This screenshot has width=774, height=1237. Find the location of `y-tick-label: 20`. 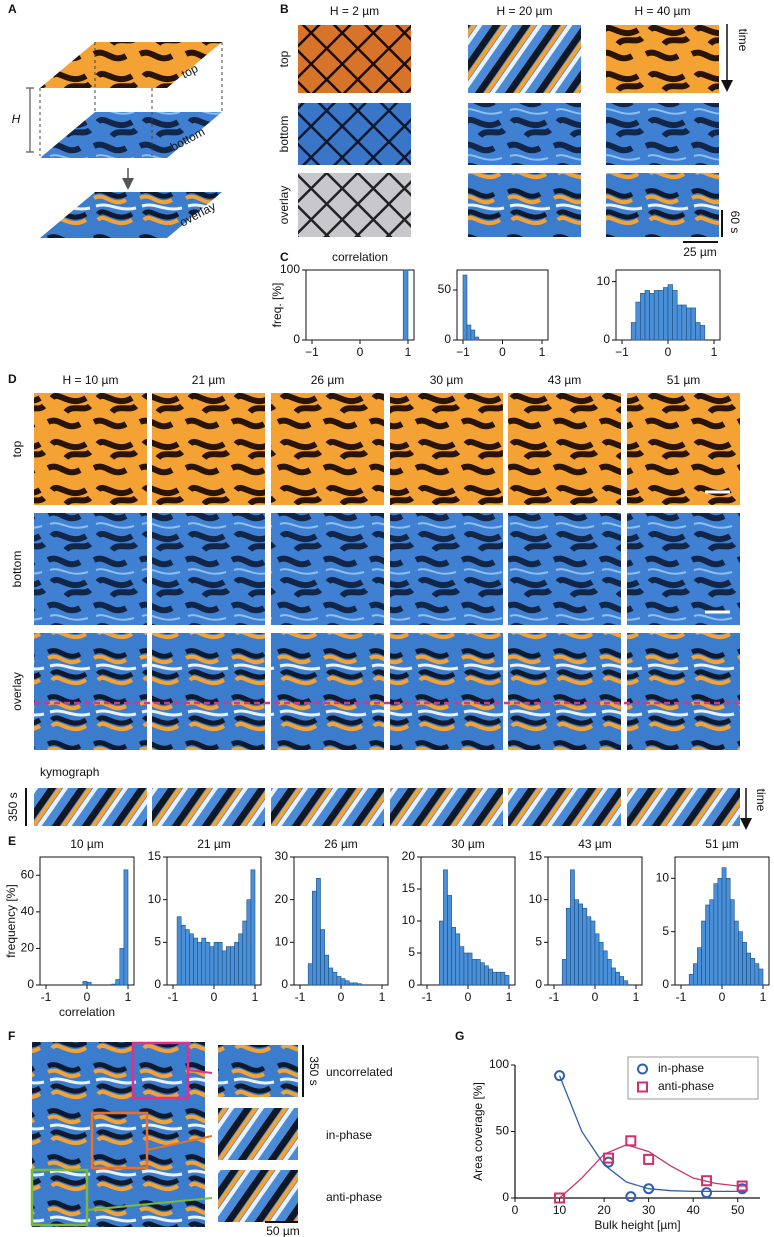

y-tick-label: 20 is located at coordinates (282, 899).